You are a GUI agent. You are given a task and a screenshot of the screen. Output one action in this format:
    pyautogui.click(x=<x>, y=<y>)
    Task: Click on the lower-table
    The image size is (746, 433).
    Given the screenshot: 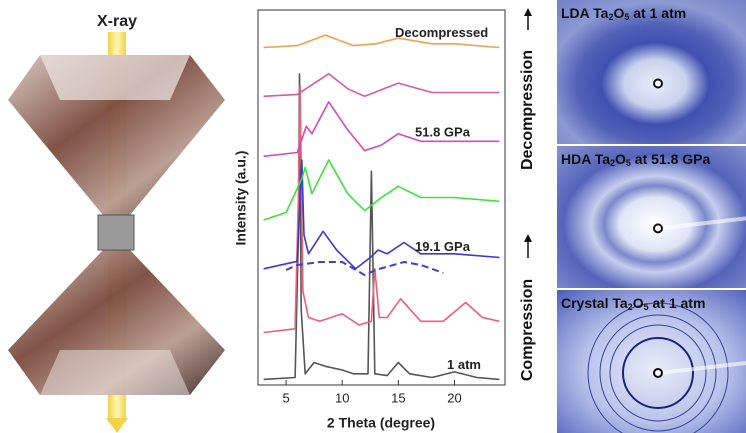 What is the action you would take?
    pyautogui.click(x=115, y=372)
    